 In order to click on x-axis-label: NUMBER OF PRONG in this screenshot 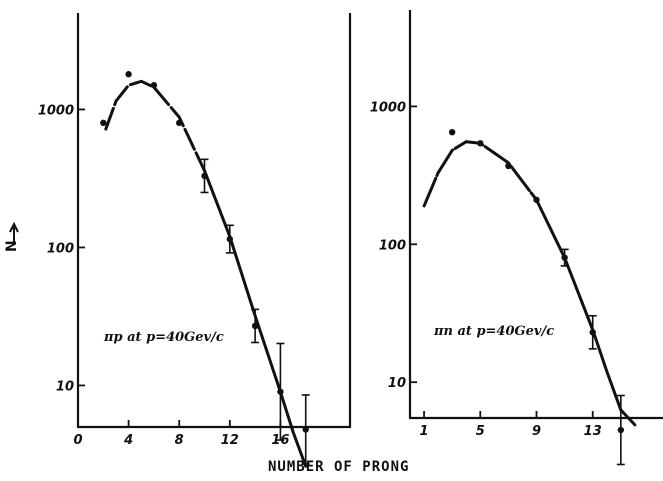, I will do `click(338, 467)`.